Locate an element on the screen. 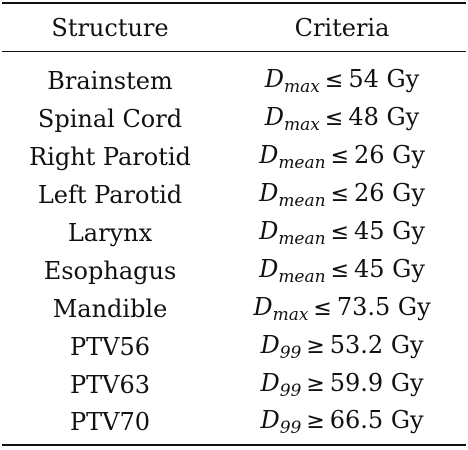 The image size is (468, 450). table-bottom-rule is located at coordinates (234, 445).